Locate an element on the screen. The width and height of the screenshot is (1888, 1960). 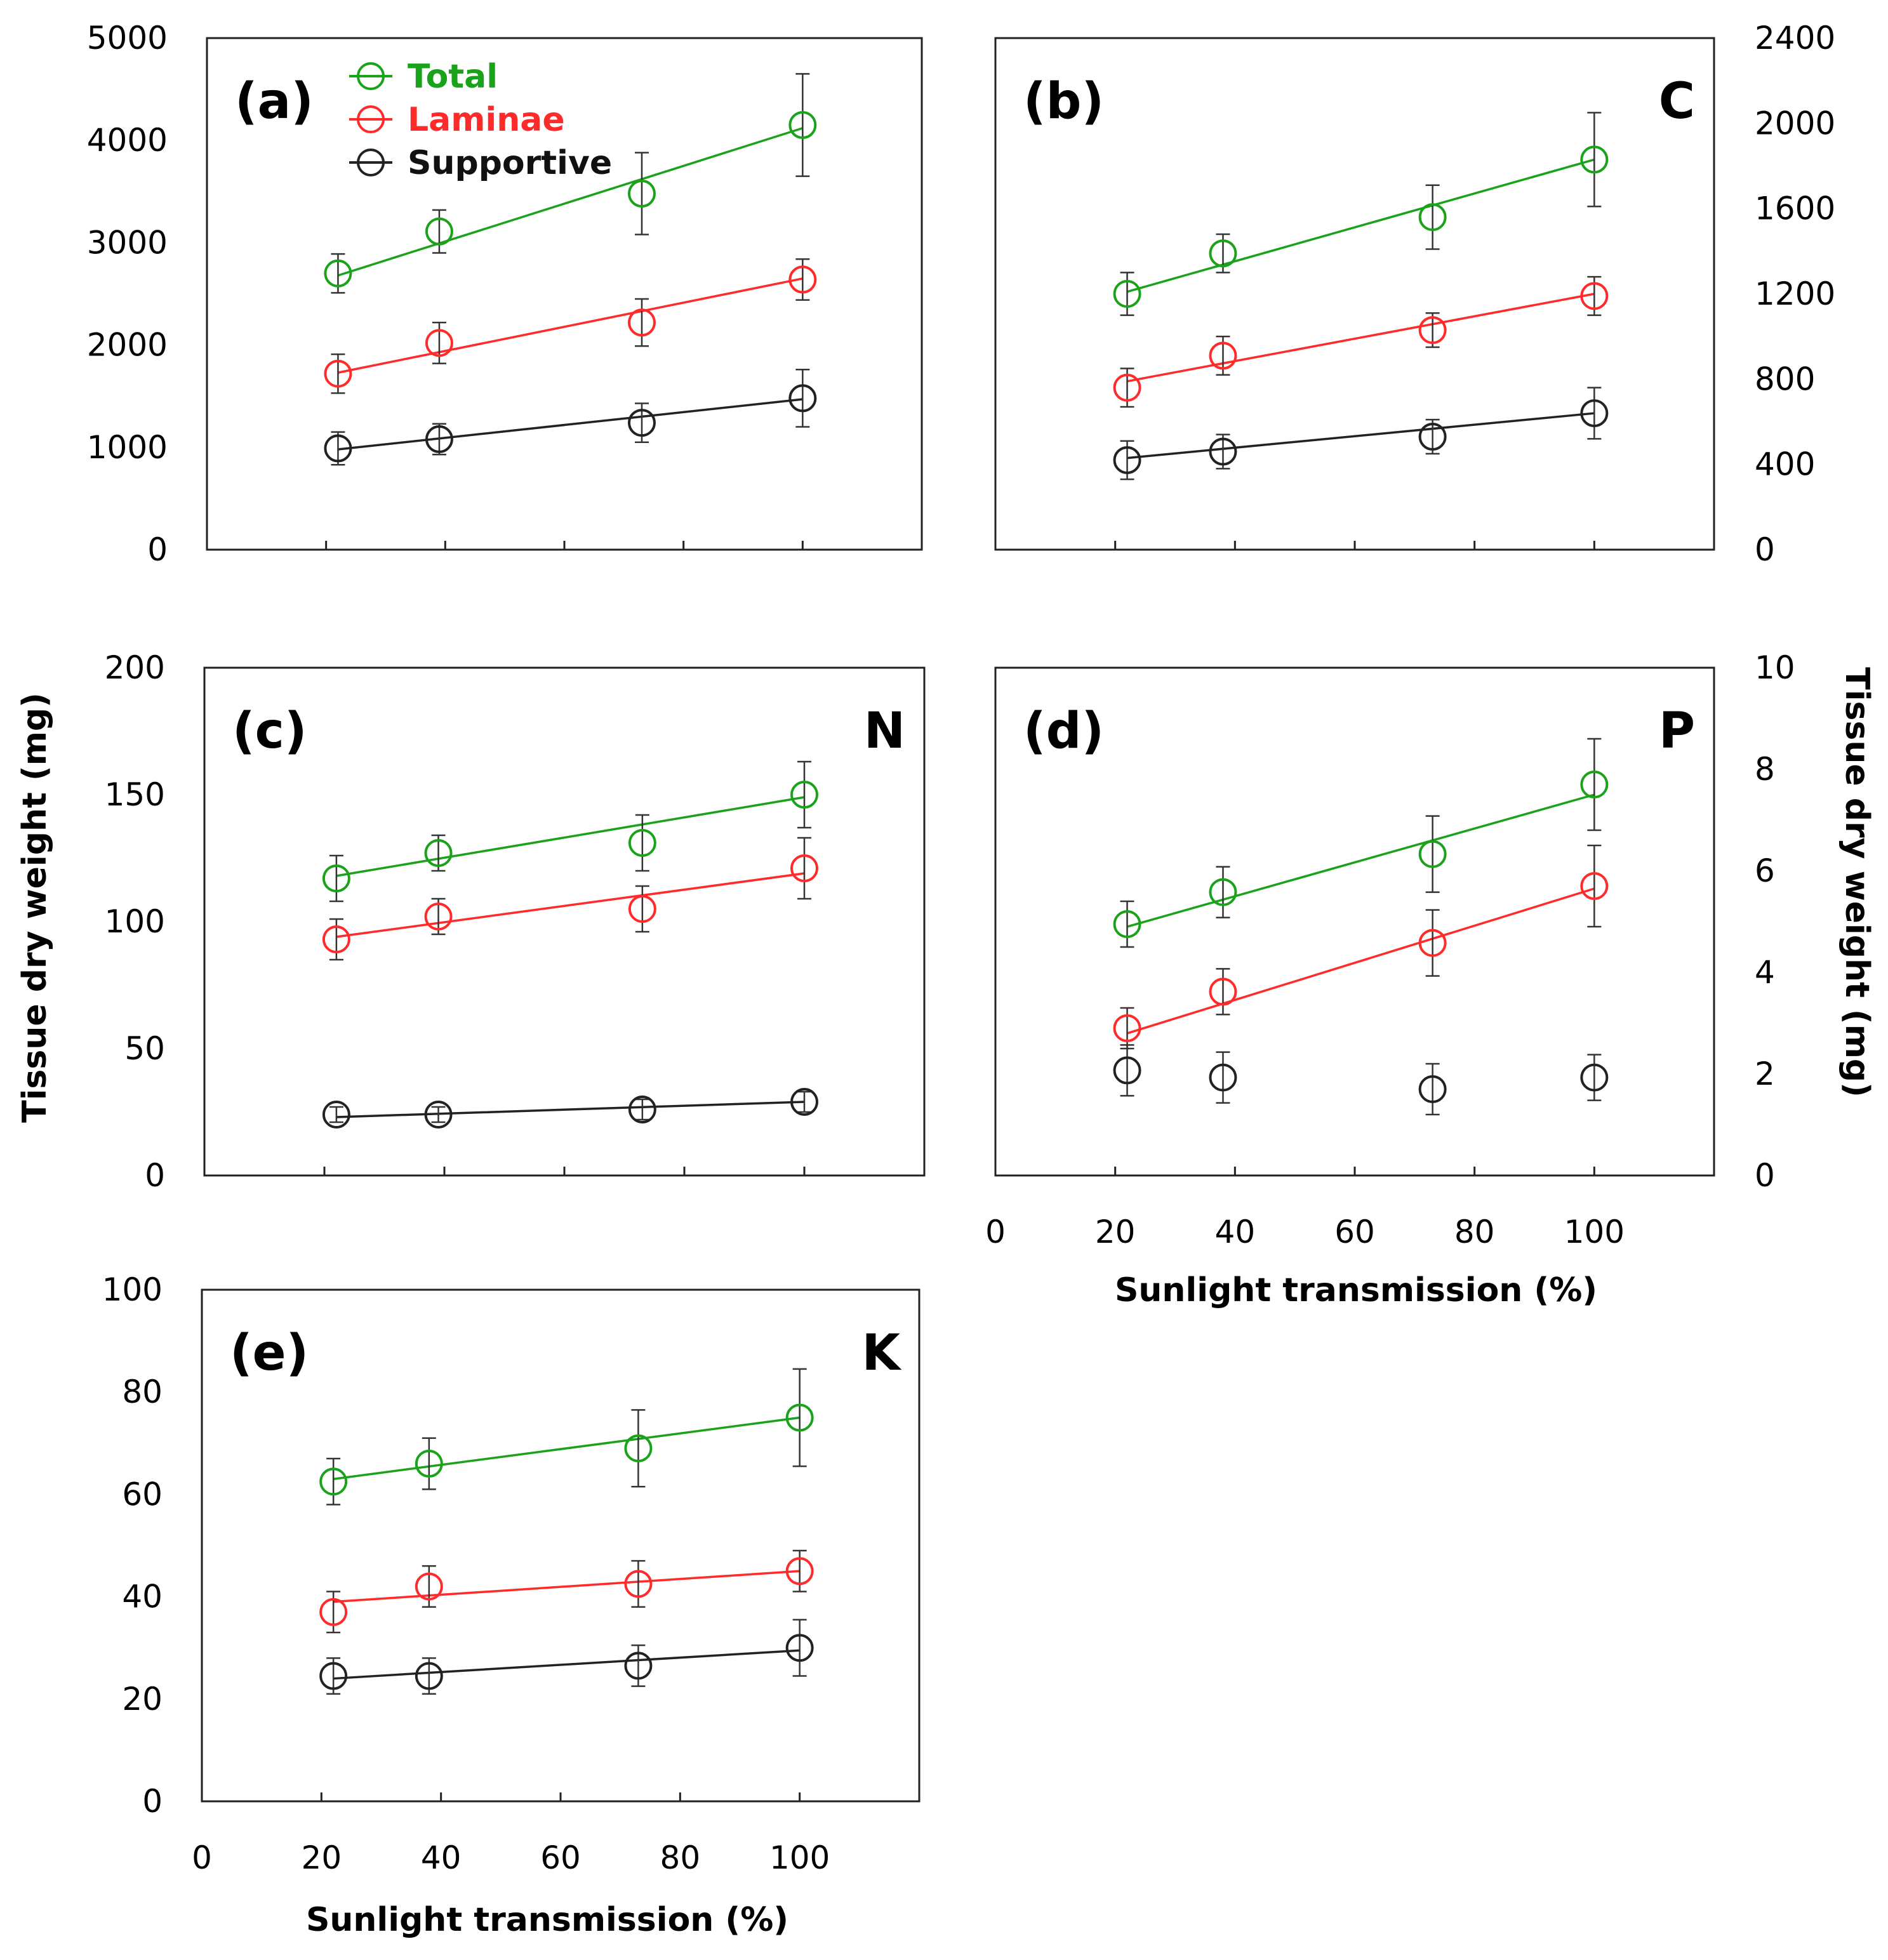
y-tick-label: 5000 is located at coordinates (127, 38).